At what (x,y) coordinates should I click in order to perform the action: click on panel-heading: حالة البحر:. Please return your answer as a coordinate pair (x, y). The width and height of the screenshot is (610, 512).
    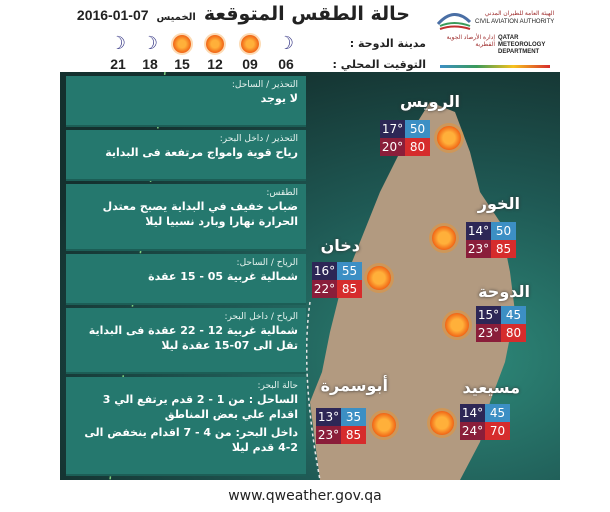
    Looking at the image, I should click on (278, 385).